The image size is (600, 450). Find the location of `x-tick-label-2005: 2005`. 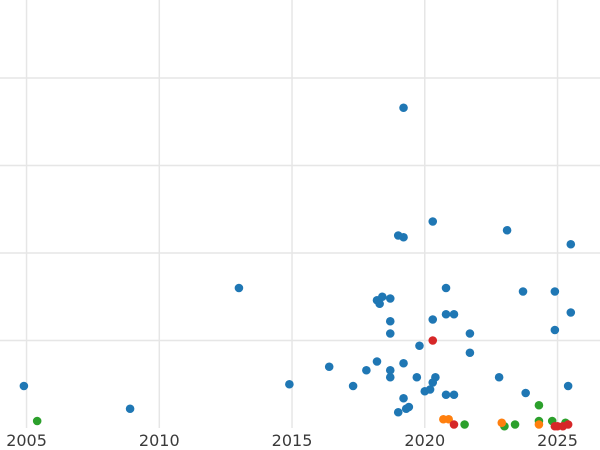

x-tick-label-2005: 2005 is located at coordinates (26, 440).